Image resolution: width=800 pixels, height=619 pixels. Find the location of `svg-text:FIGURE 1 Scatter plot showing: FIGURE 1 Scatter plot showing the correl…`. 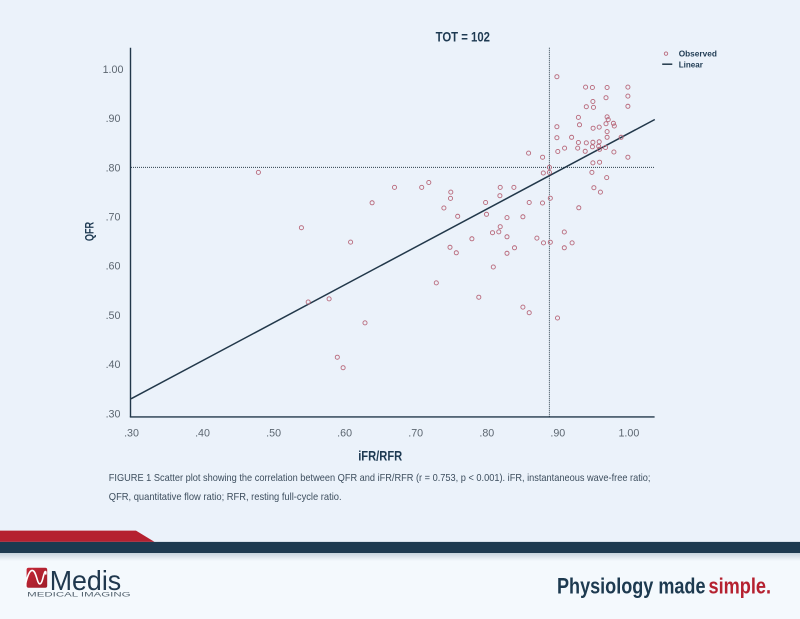

svg-text:FIGURE 1 Scatter plot showing: FIGURE 1 Scatter plot showing the correl… is located at coordinates (380, 478).